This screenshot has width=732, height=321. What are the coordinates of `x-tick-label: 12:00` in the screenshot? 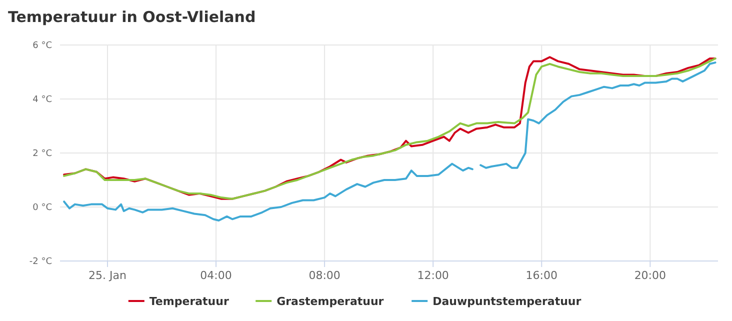 It's located at (433, 275).